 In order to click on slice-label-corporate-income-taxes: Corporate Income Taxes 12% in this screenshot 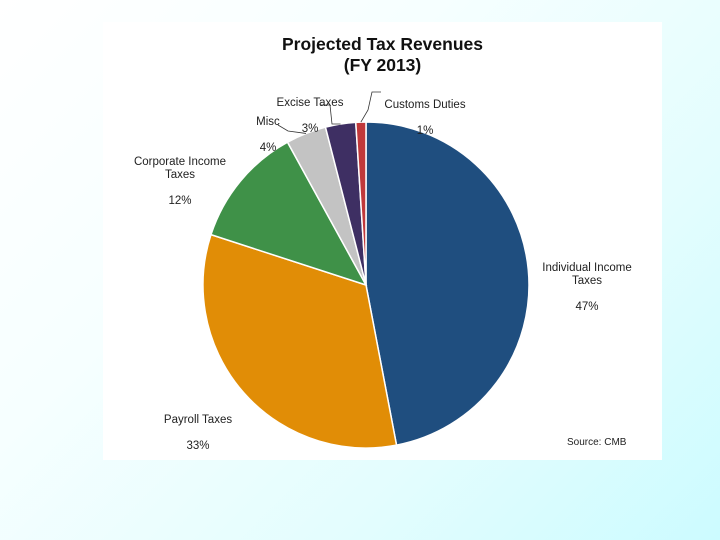, I will do `click(180, 182)`.